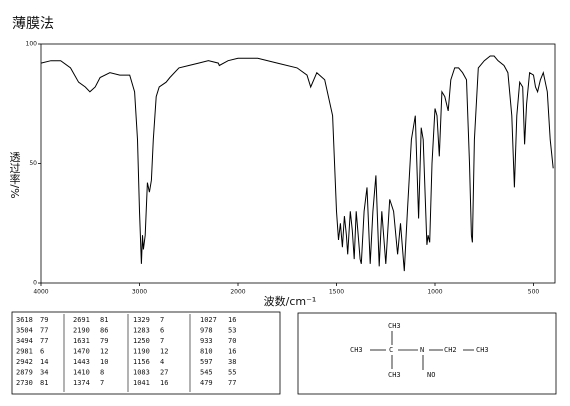  What do you see at coordinates (104, 362) in the screenshot?
I see `table-cell: 10` at bounding box center [104, 362].